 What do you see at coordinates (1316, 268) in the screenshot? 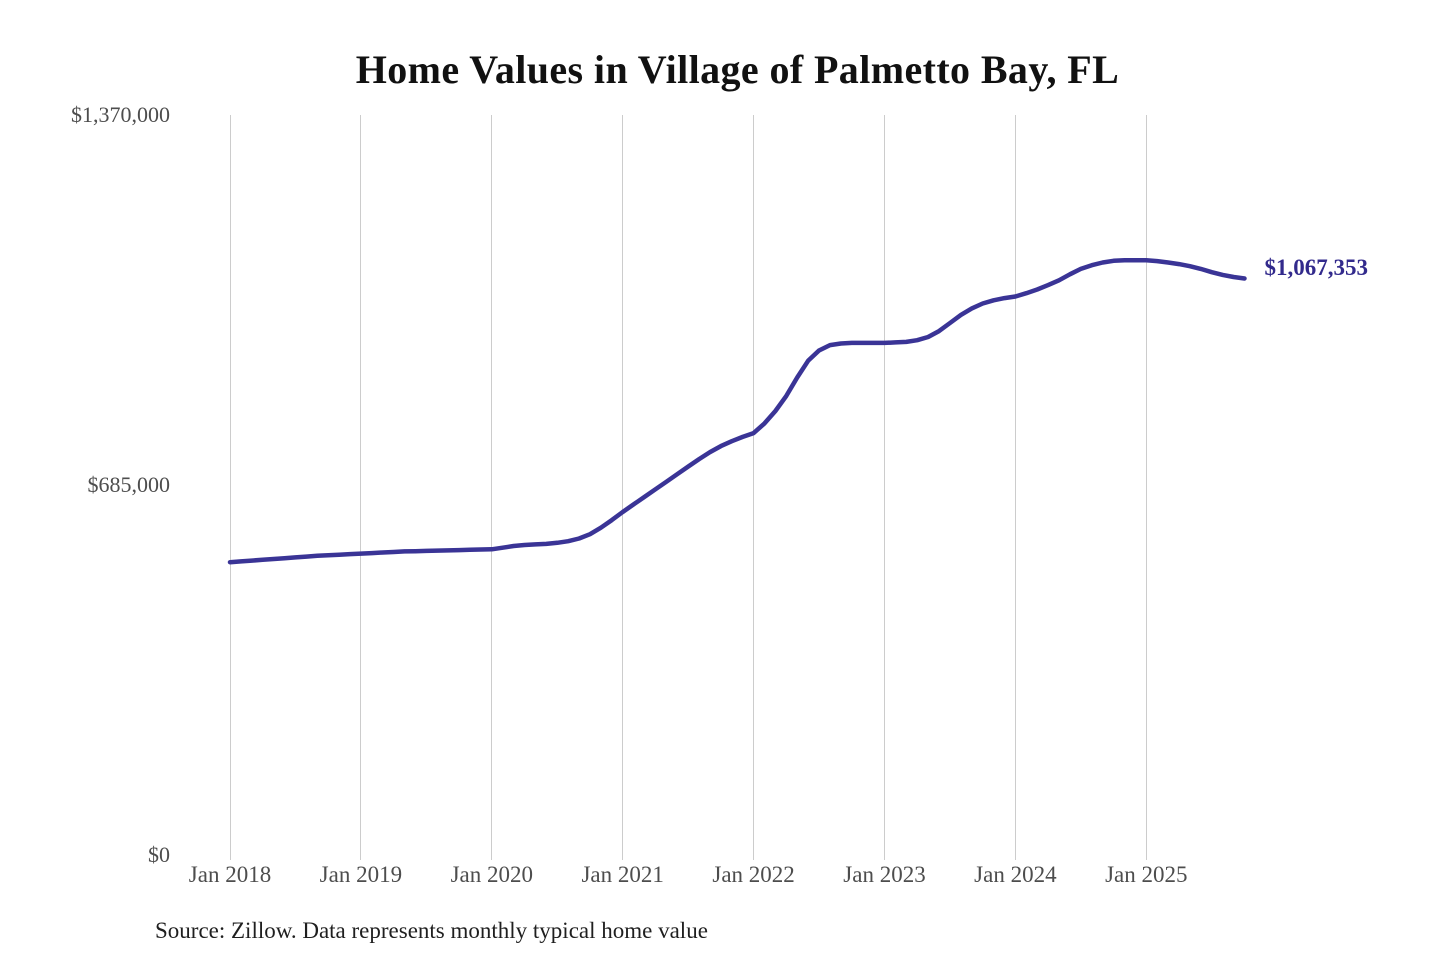
I see `latest-value-label: $1,067,353` at bounding box center [1316, 268].